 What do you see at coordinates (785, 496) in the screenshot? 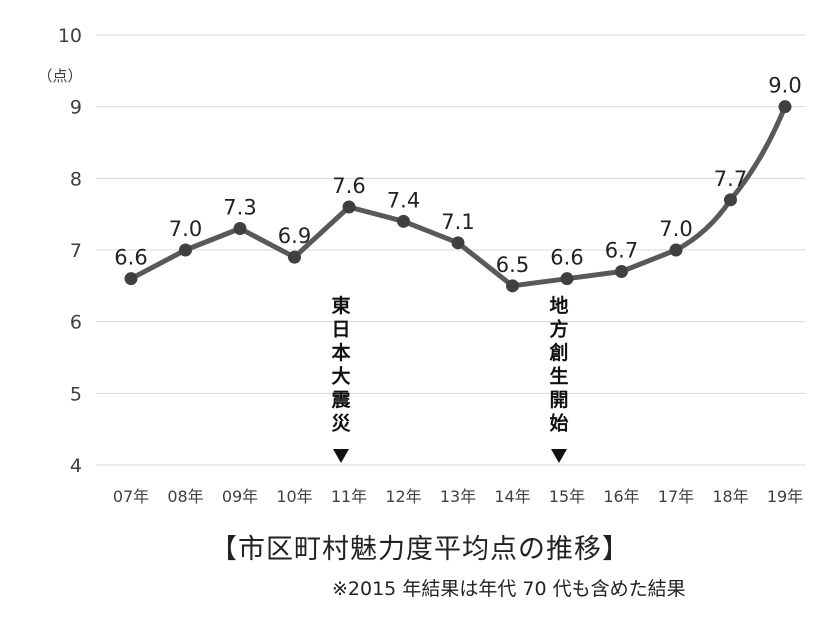
I see `x-tick-label: 19年` at bounding box center [785, 496].